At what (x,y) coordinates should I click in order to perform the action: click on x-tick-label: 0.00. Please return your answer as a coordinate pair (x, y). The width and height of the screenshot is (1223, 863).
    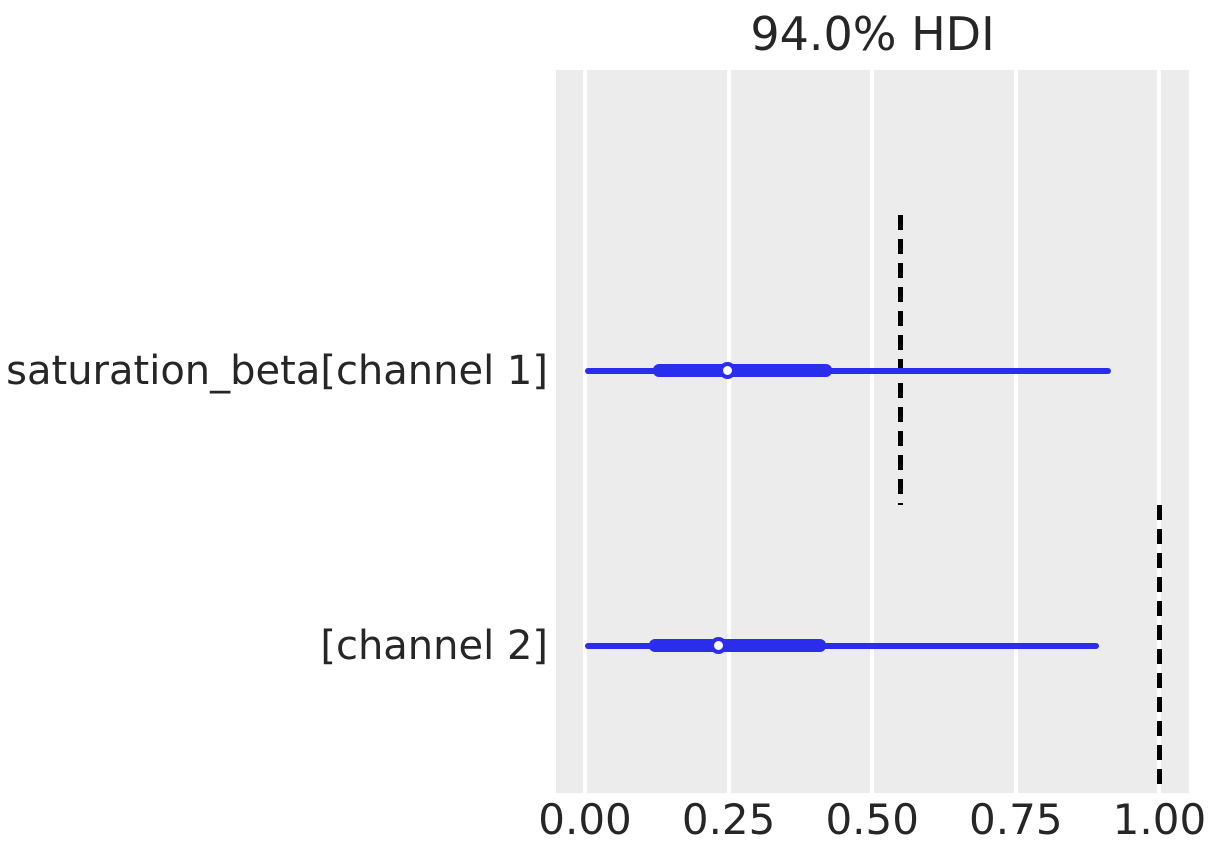
    Looking at the image, I should click on (585, 819).